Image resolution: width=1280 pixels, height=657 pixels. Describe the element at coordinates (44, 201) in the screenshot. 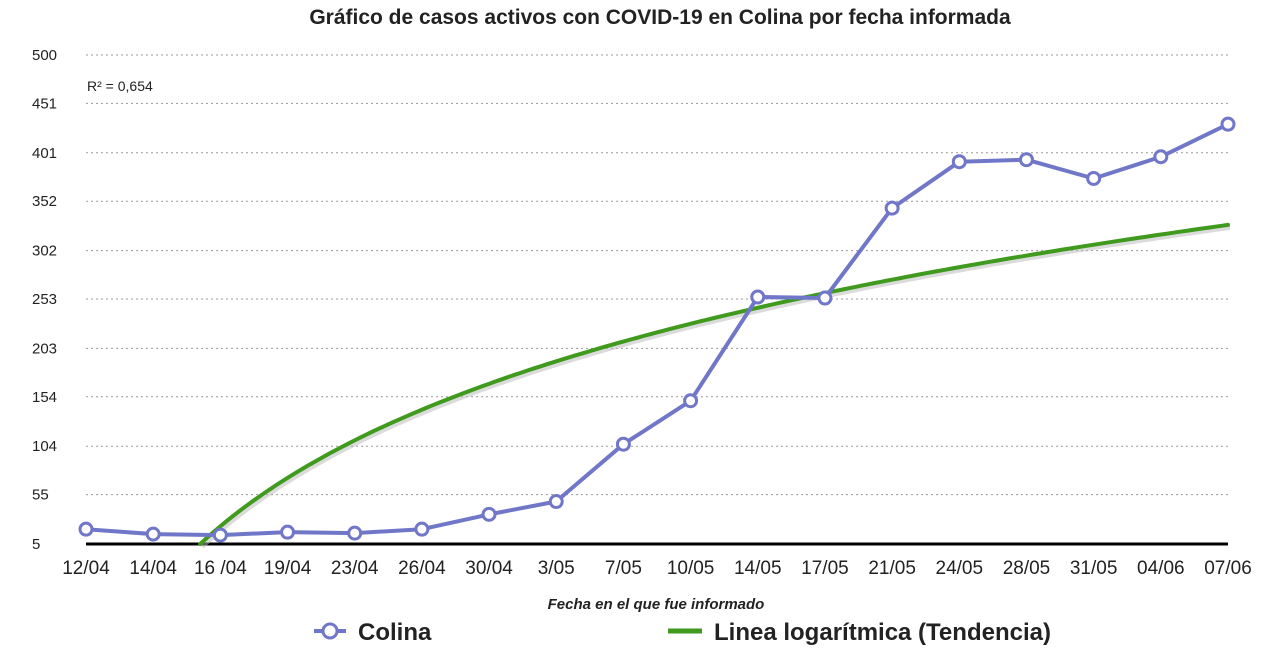

I see `y-tick-label: 352` at that location.